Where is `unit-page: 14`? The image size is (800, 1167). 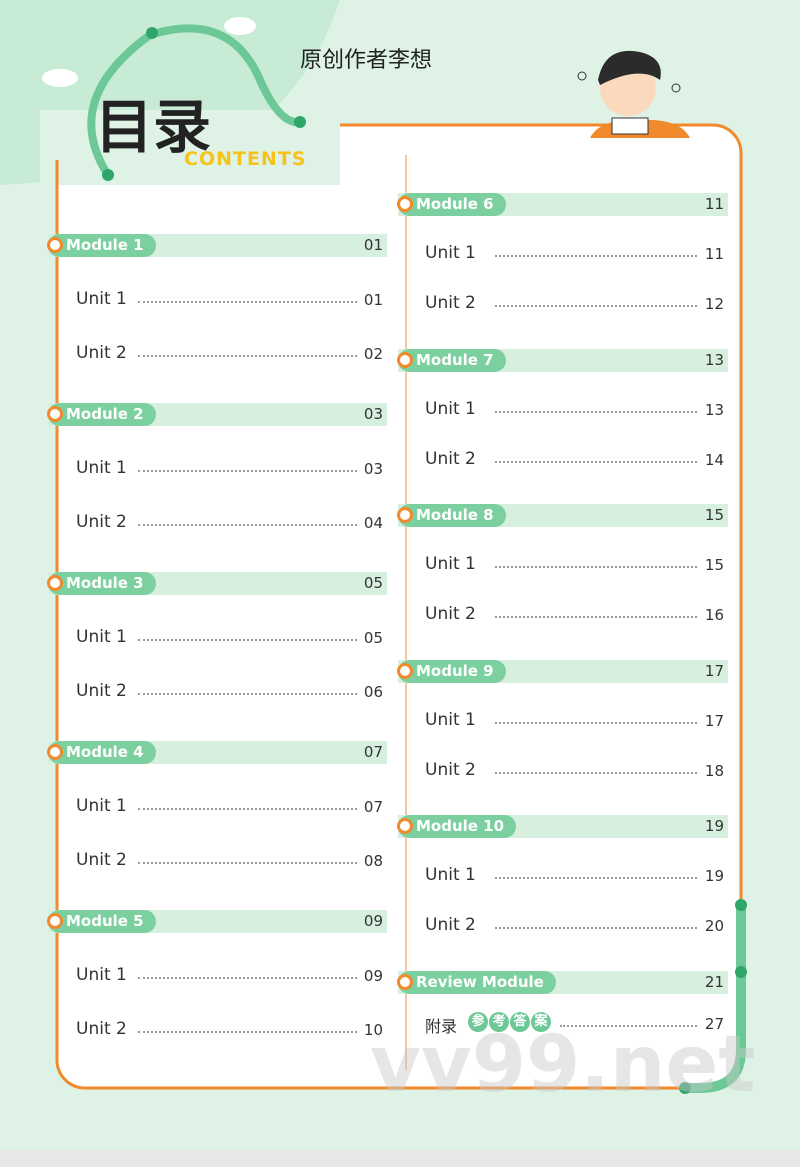
unit-page: 14 is located at coordinates (714, 459).